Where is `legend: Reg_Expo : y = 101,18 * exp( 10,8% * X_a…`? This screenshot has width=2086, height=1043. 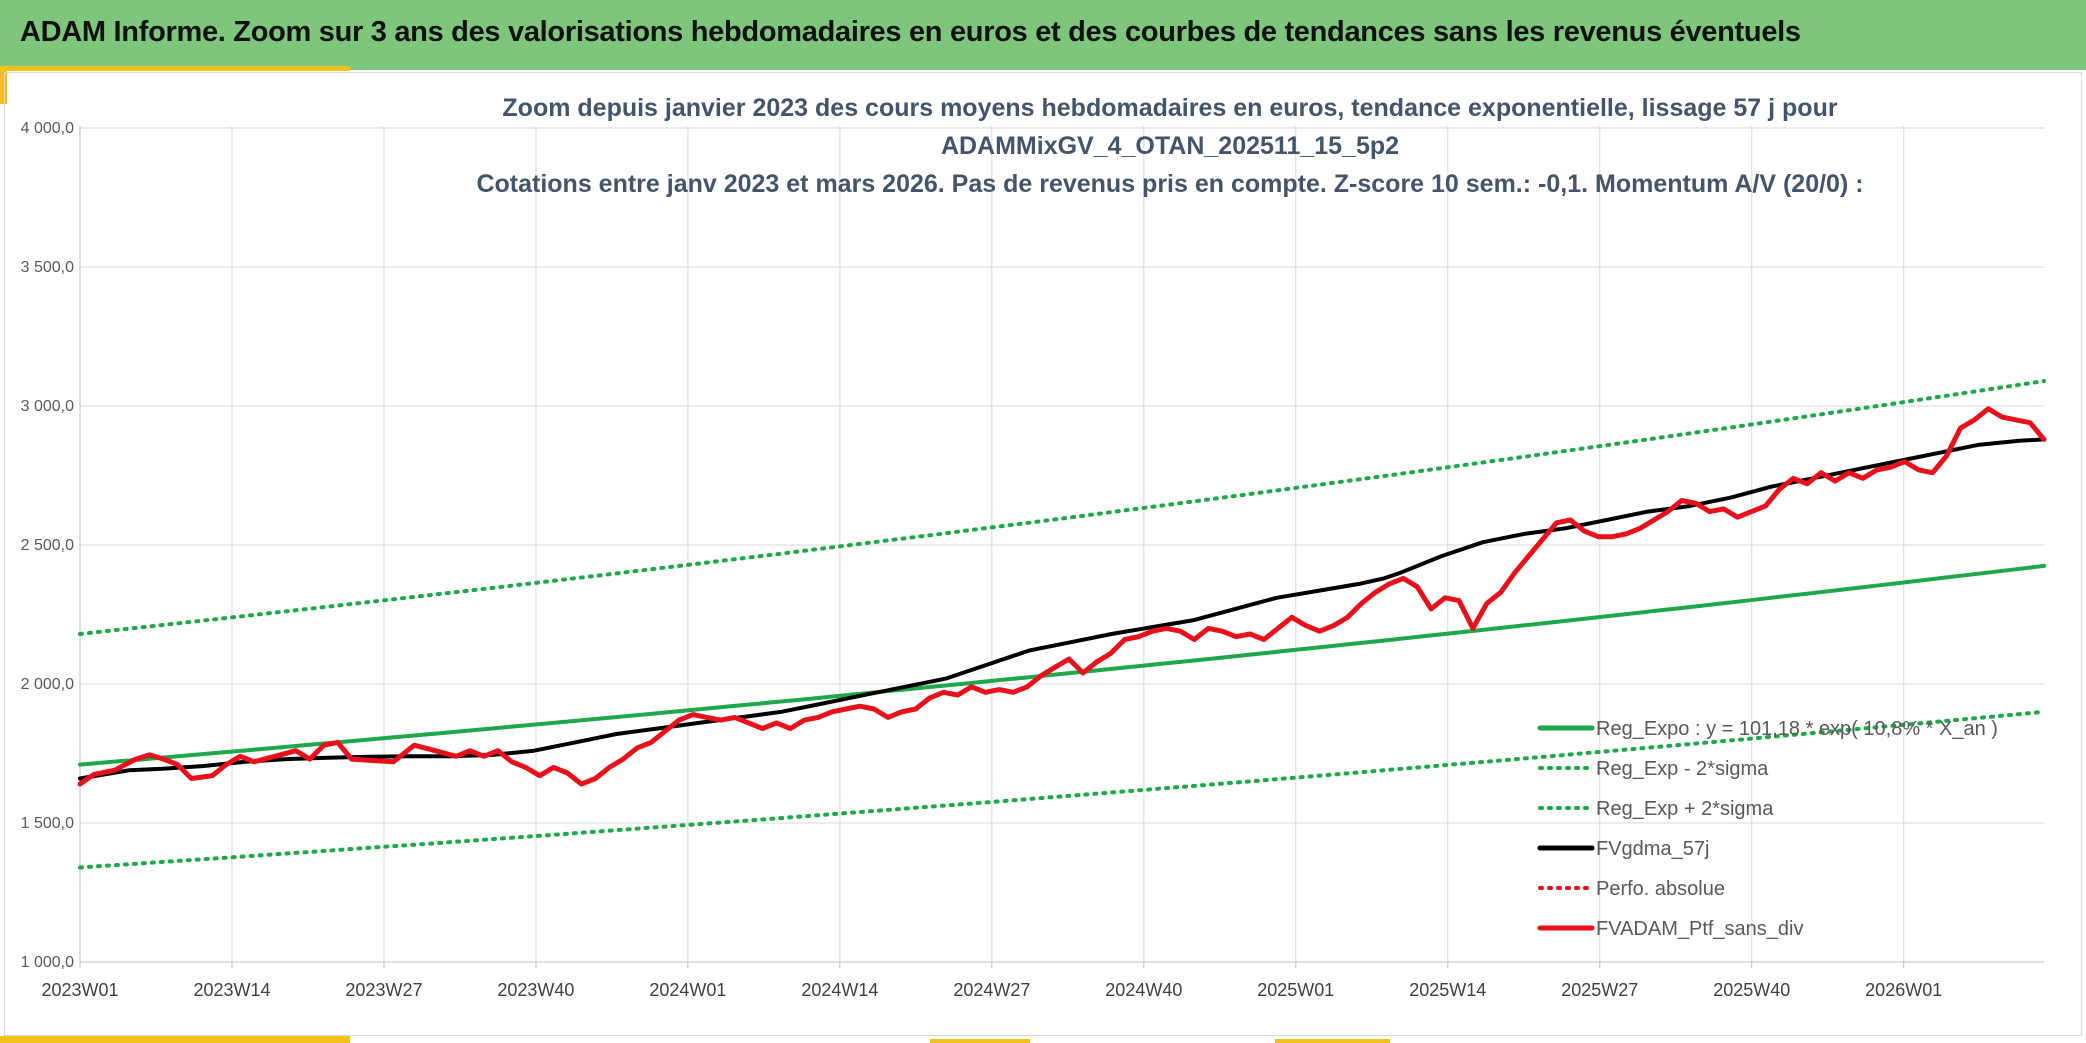
legend: Reg_Expo : y = 101,18 * exp( 10,8% * X_a… is located at coordinates (1767, 829).